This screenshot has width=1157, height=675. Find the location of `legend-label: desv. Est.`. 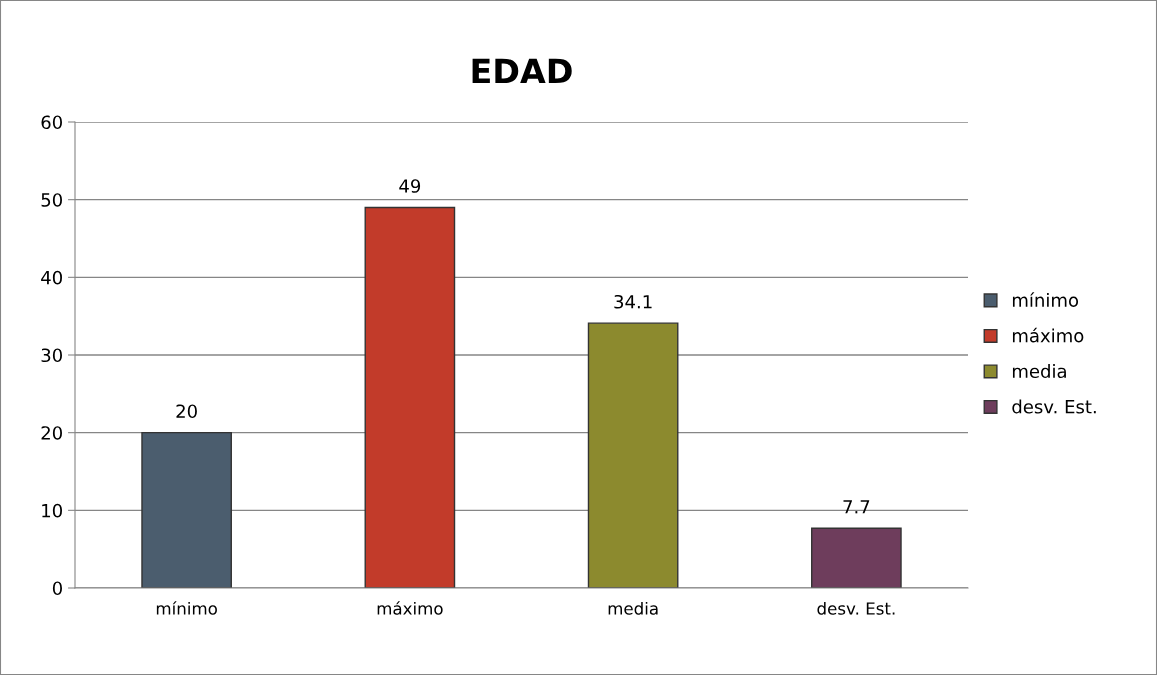

legend-label: desv. Est. is located at coordinates (1054, 406).